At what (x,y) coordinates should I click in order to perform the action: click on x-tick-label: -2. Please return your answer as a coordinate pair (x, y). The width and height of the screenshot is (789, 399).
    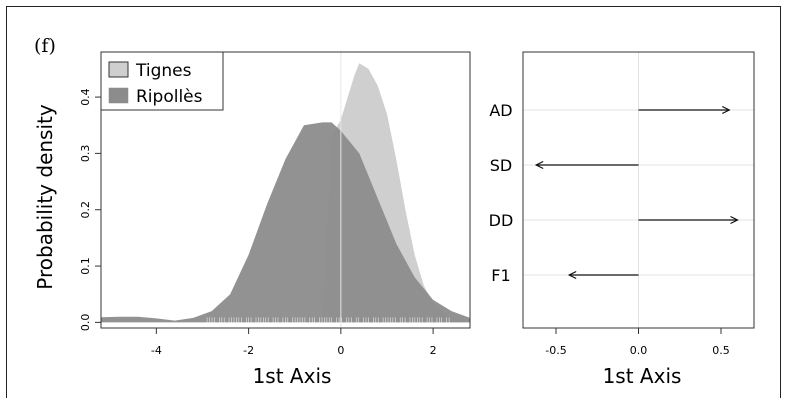
    Looking at the image, I should click on (248, 350).